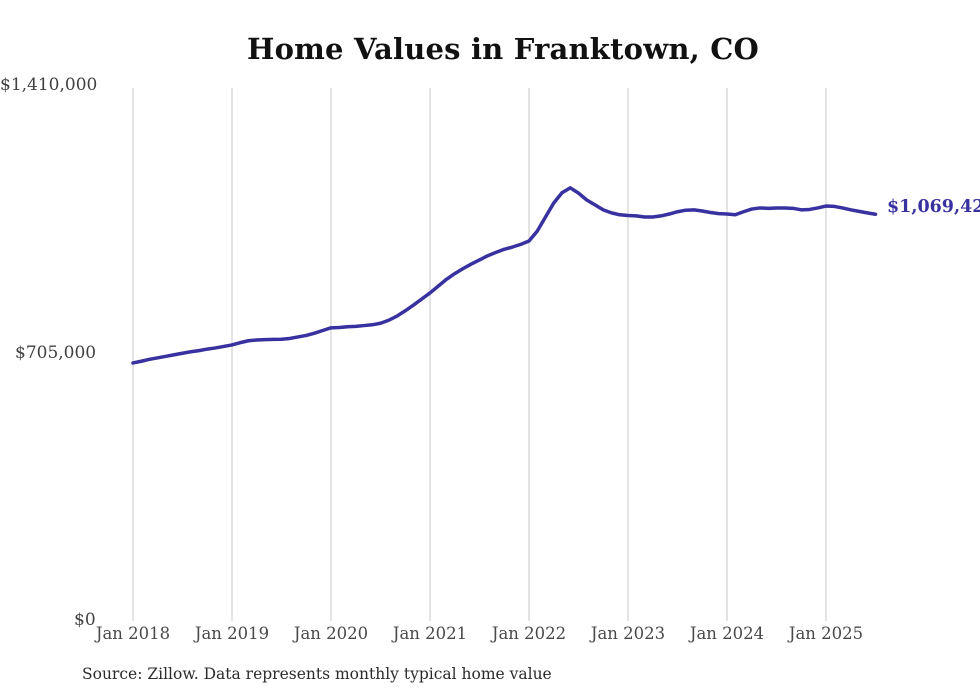  I want to click on y-tick-label: $1,410,000, so click(49, 85).